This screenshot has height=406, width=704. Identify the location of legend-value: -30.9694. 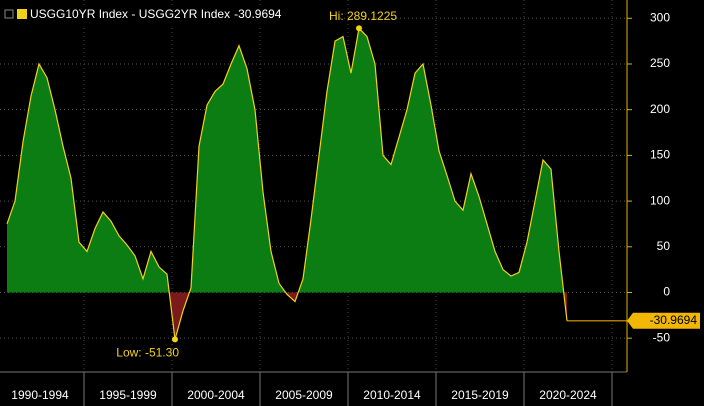
(258, 14).